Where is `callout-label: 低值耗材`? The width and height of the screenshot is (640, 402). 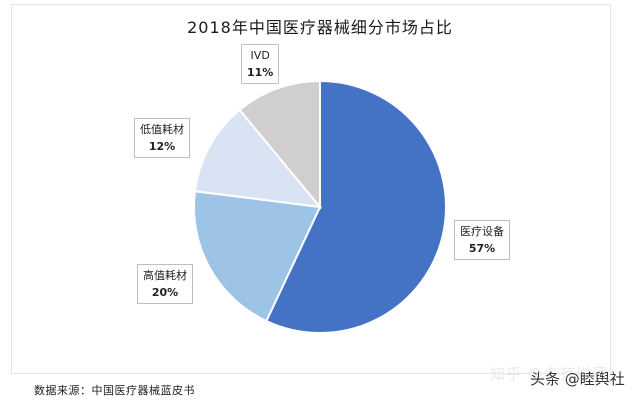
callout-label: 低值耗材 is located at coordinates (162, 129).